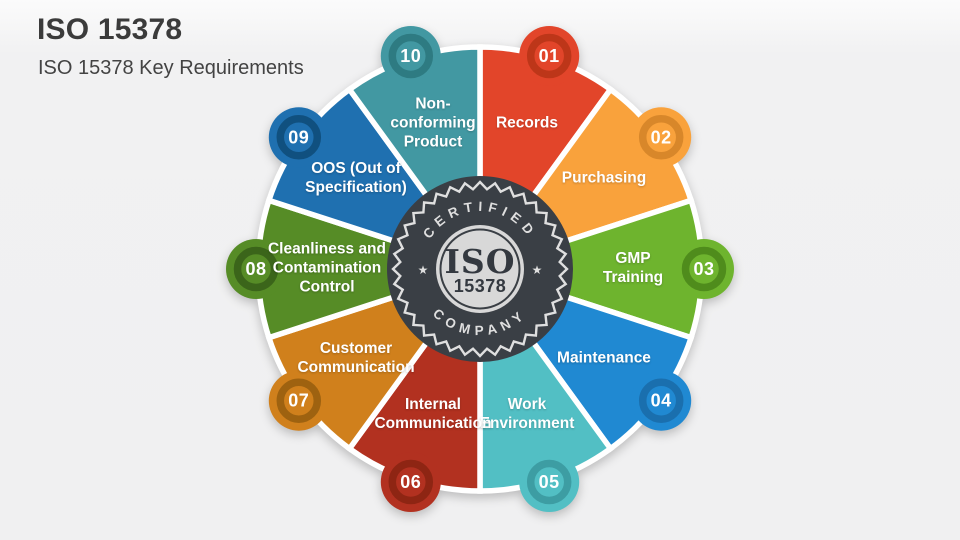 The height and width of the screenshot is (540, 960). I want to click on segment-number: 01, so click(549, 56).